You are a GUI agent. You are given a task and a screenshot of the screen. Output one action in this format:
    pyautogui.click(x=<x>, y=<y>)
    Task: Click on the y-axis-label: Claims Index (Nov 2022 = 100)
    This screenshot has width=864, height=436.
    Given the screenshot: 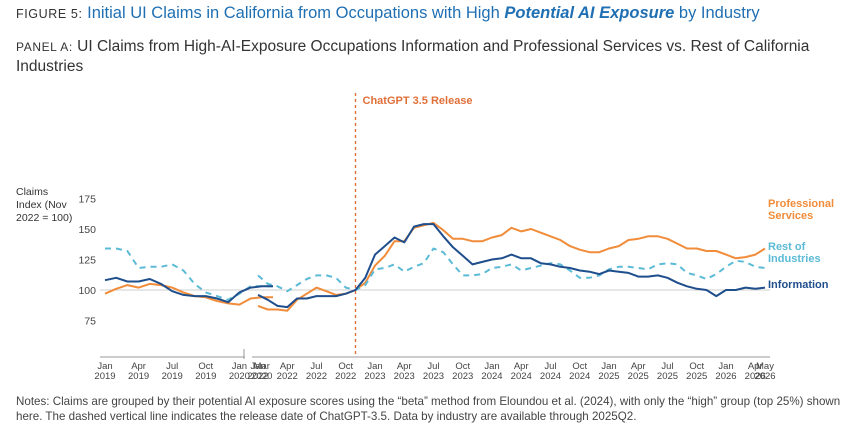 What is the action you would take?
    pyautogui.click(x=44, y=205)
    